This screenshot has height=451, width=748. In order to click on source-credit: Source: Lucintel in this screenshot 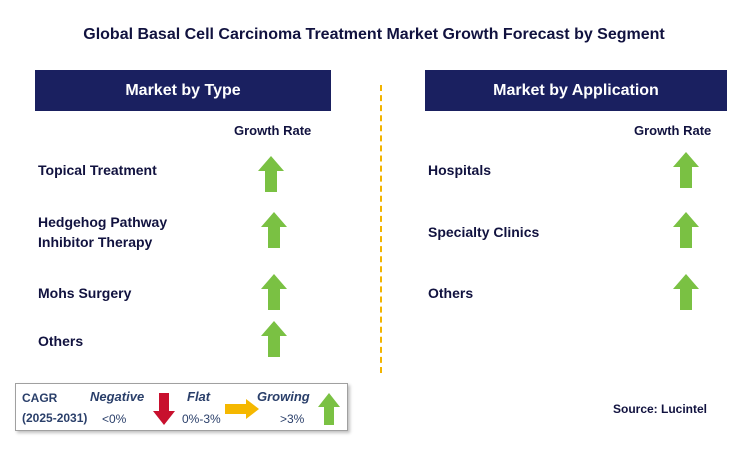, I will do `click(660, 409)`.